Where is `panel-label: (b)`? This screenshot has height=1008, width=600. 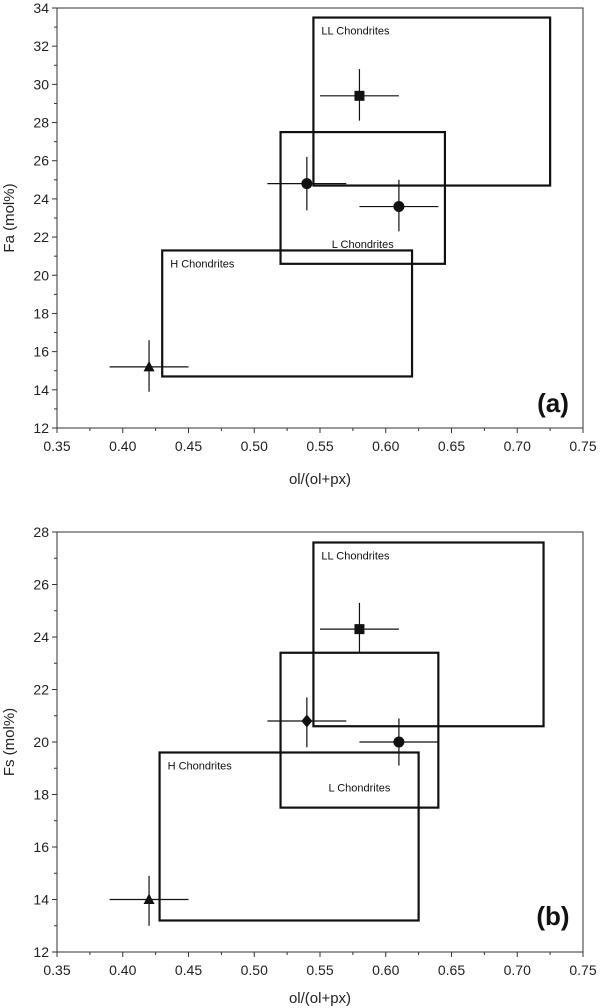 panel-label: (b) is located at coordinates (552, 916).